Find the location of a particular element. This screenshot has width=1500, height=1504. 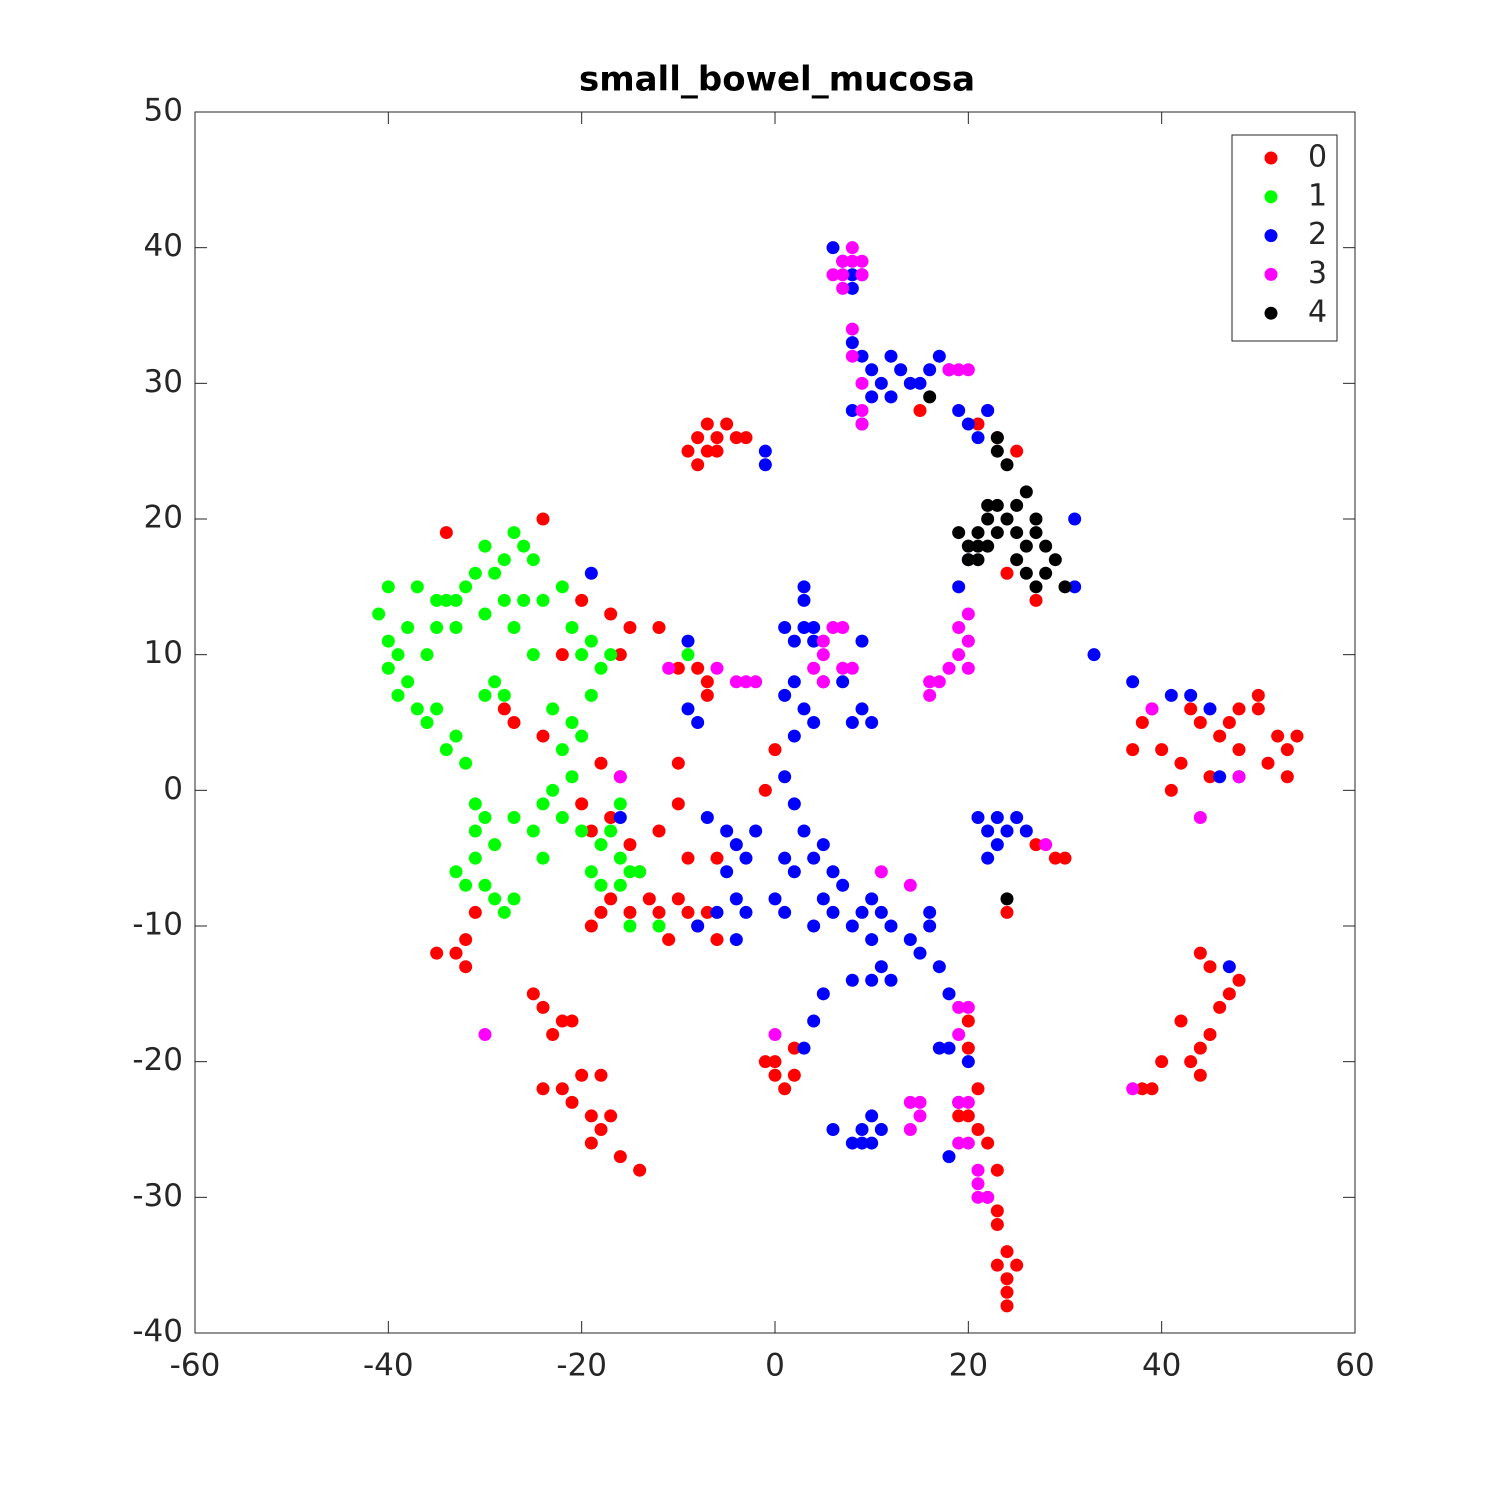

legend-box is located at coordinates (1284, 238).